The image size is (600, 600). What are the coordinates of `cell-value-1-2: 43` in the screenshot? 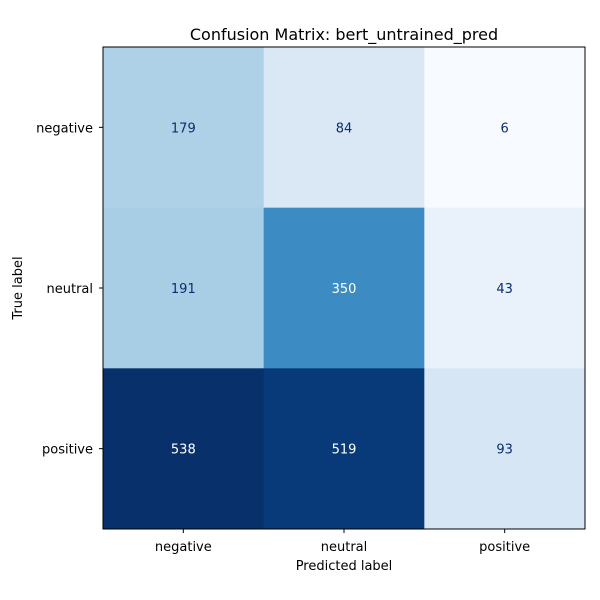 It's located at (504, 289).